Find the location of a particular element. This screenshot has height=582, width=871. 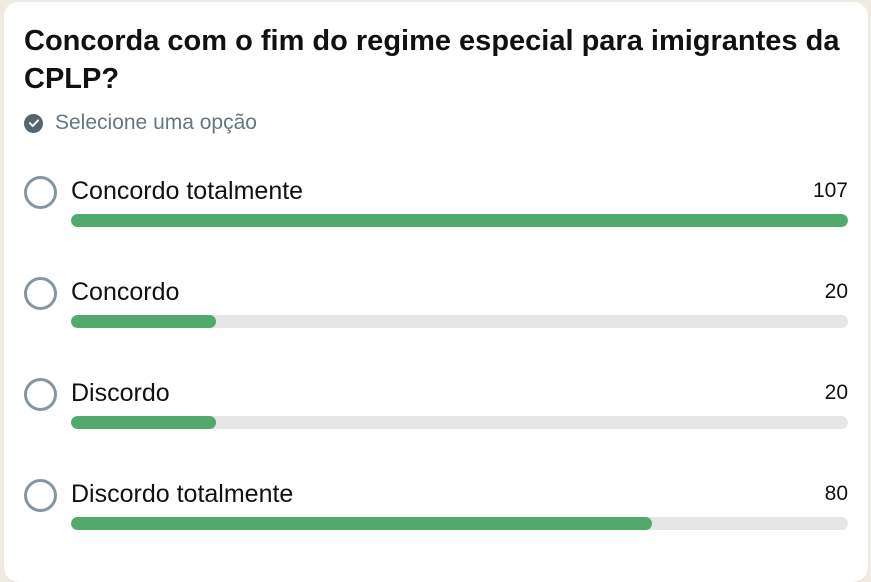

option-label: Discordo totalmente is located at coordinates (182, 494).